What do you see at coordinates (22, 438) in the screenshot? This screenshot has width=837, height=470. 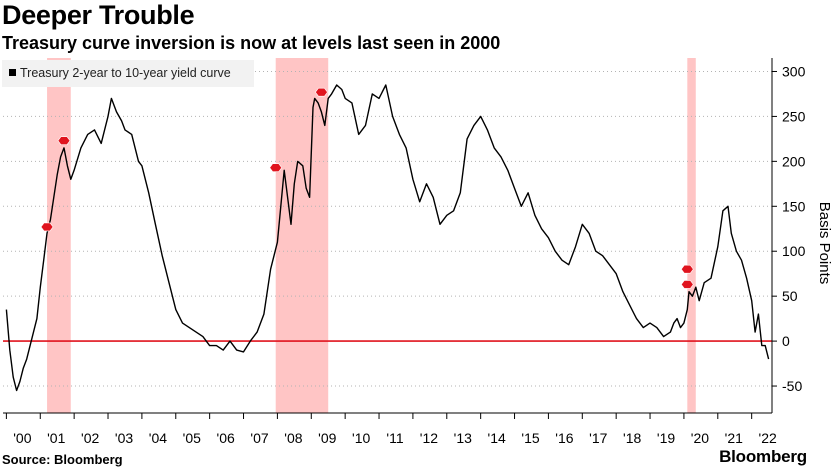 I see `x-tick-label: '00` at bounding box center [22, 438].